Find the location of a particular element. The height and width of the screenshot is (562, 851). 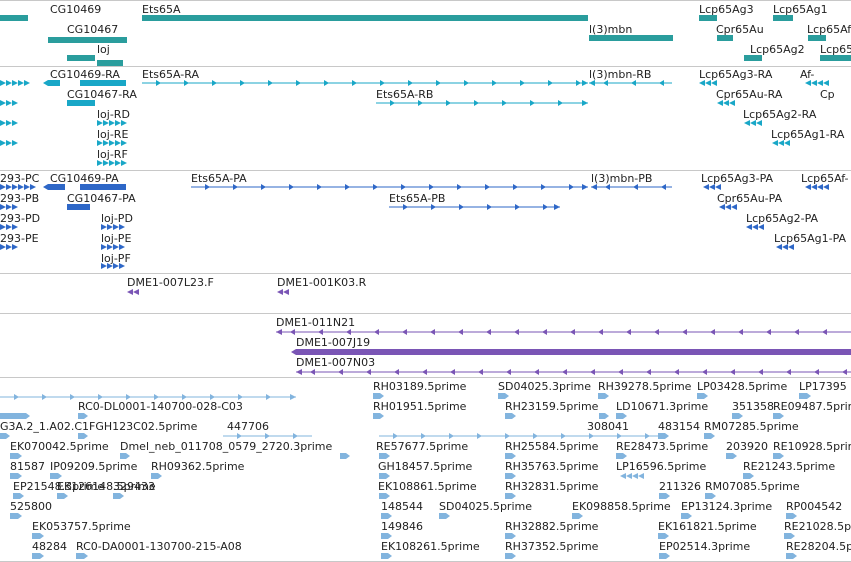

feature-label: 308041 is located at coordinates (608, 426).